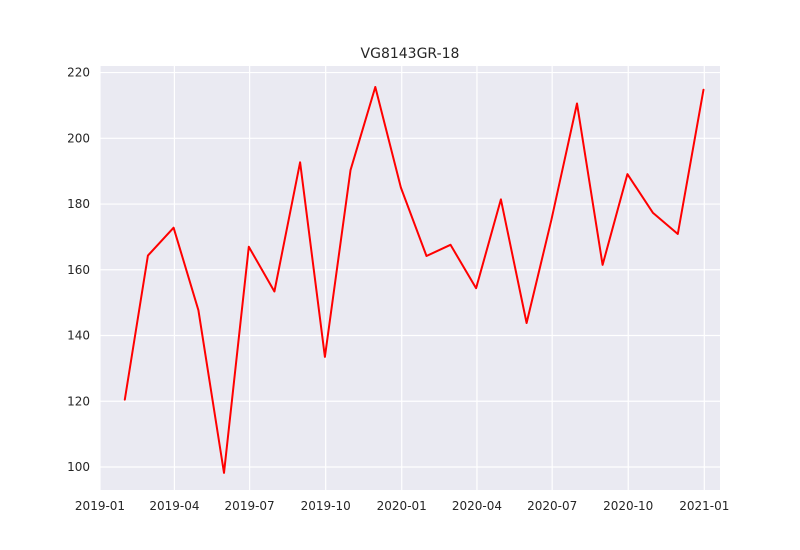 The image size is (800, 550). What do you see at coordinates (250, 506) in the screenshot?
I see `x-tick-label: 2019-07` at bounding box center [250, 506].